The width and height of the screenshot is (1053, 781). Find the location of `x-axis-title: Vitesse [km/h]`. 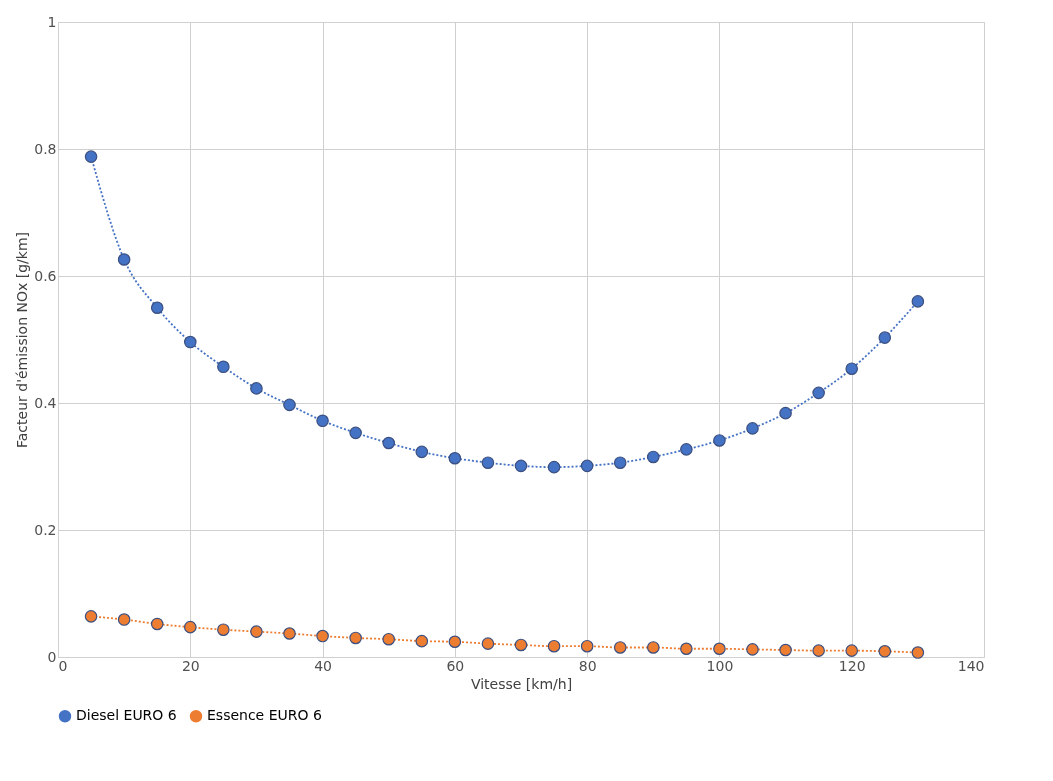

x-axis-title: Vitesse [km/h] is located at coordinates (521, 683).